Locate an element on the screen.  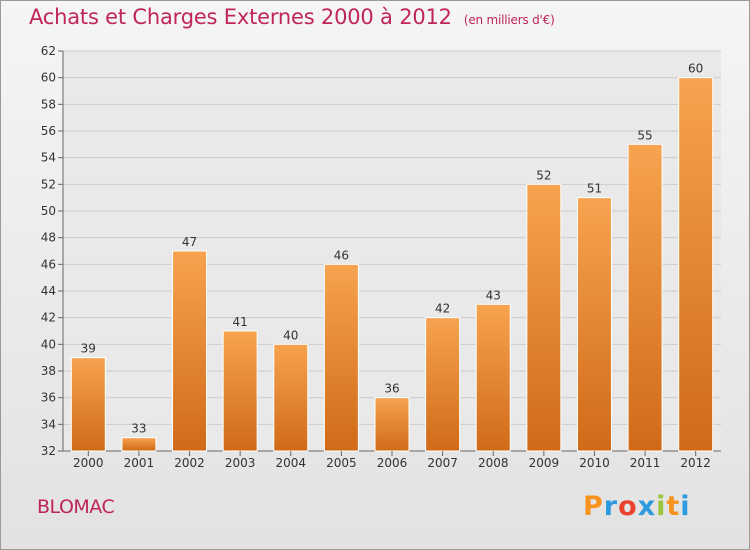
y-tick-label: 44 is located at coordinates (48, 291).